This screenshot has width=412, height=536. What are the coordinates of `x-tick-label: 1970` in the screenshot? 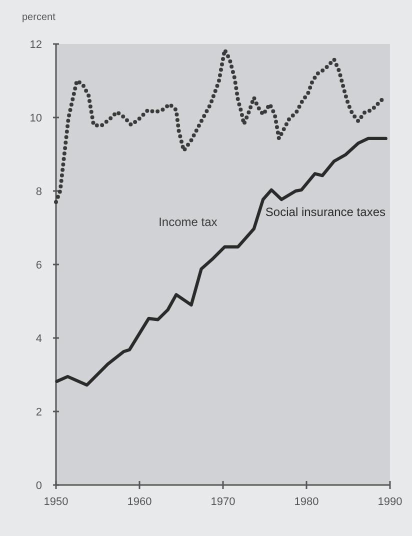 It's located at (223, 502).